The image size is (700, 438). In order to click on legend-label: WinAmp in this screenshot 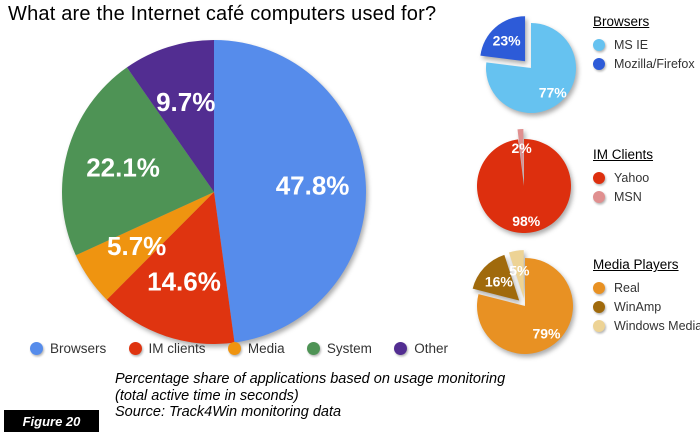, I will do `click(638, 307)`.